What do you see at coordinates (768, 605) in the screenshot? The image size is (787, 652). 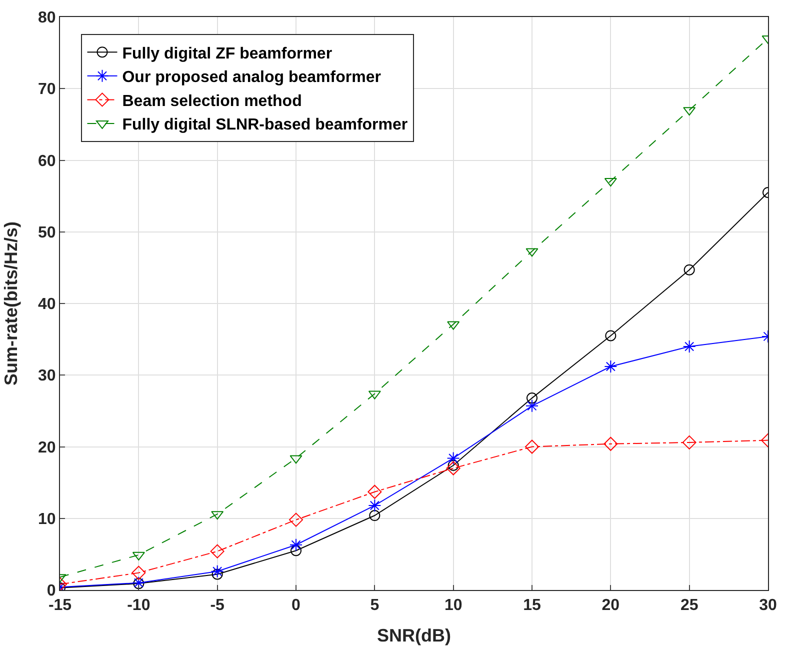 I see `x-tick-label: 30` at bounding box center [768, 605].